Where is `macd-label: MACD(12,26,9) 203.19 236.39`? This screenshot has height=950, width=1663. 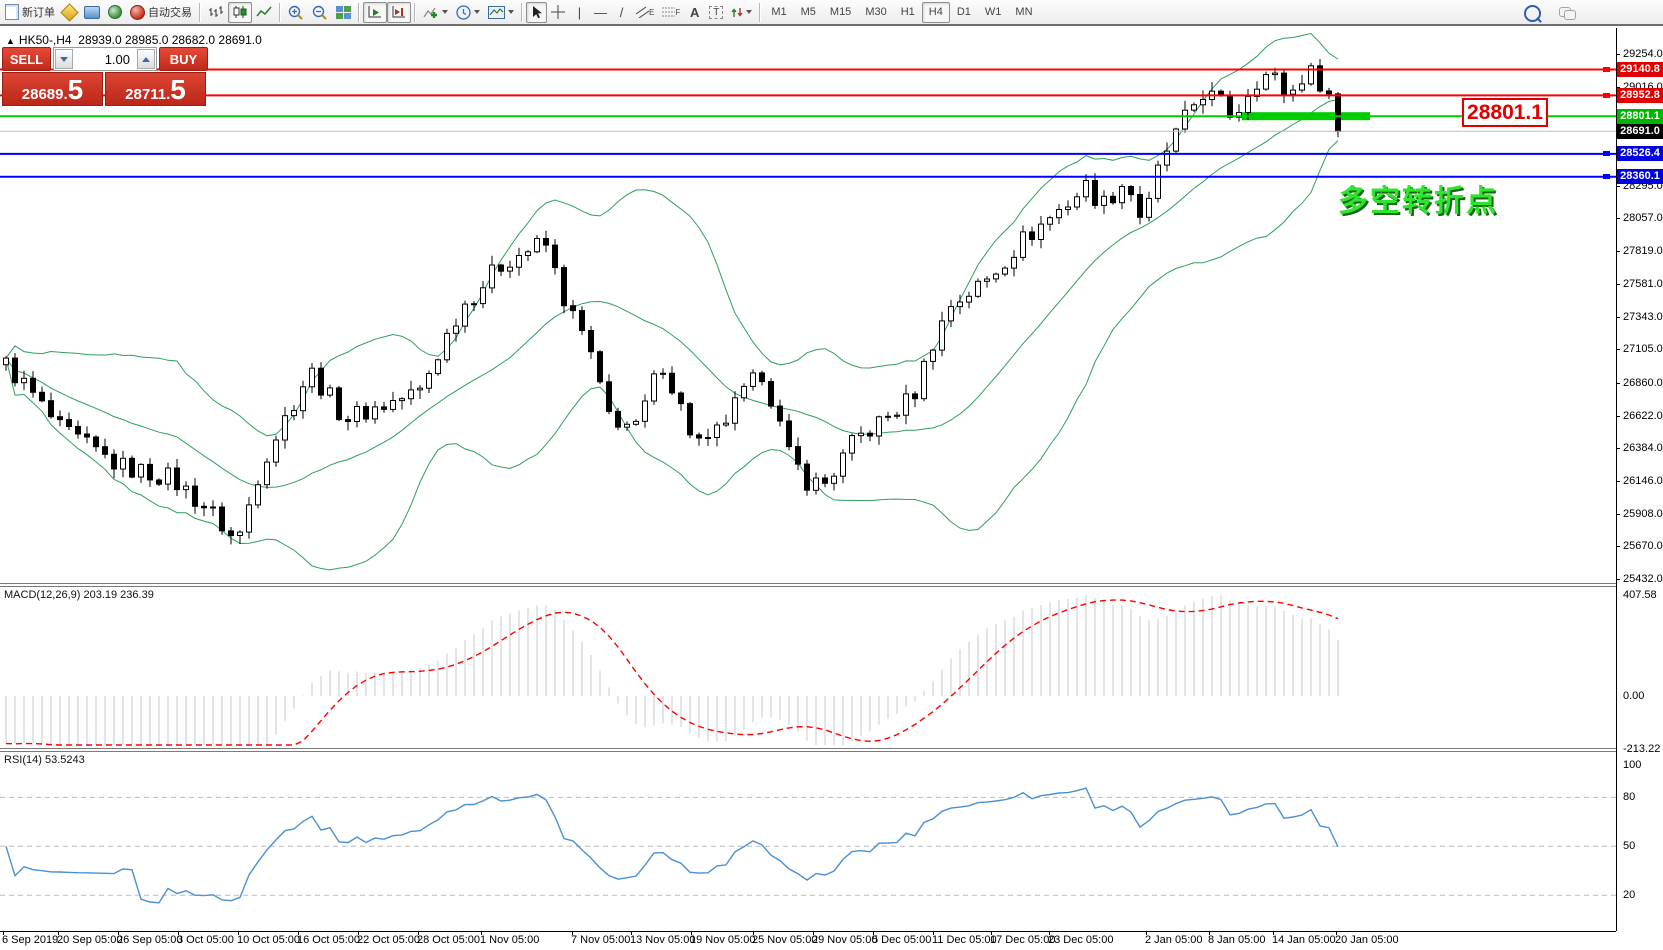
macd-label: MACD(12,26,9) 203.19 236.39 is located at coordinates (79, 595).